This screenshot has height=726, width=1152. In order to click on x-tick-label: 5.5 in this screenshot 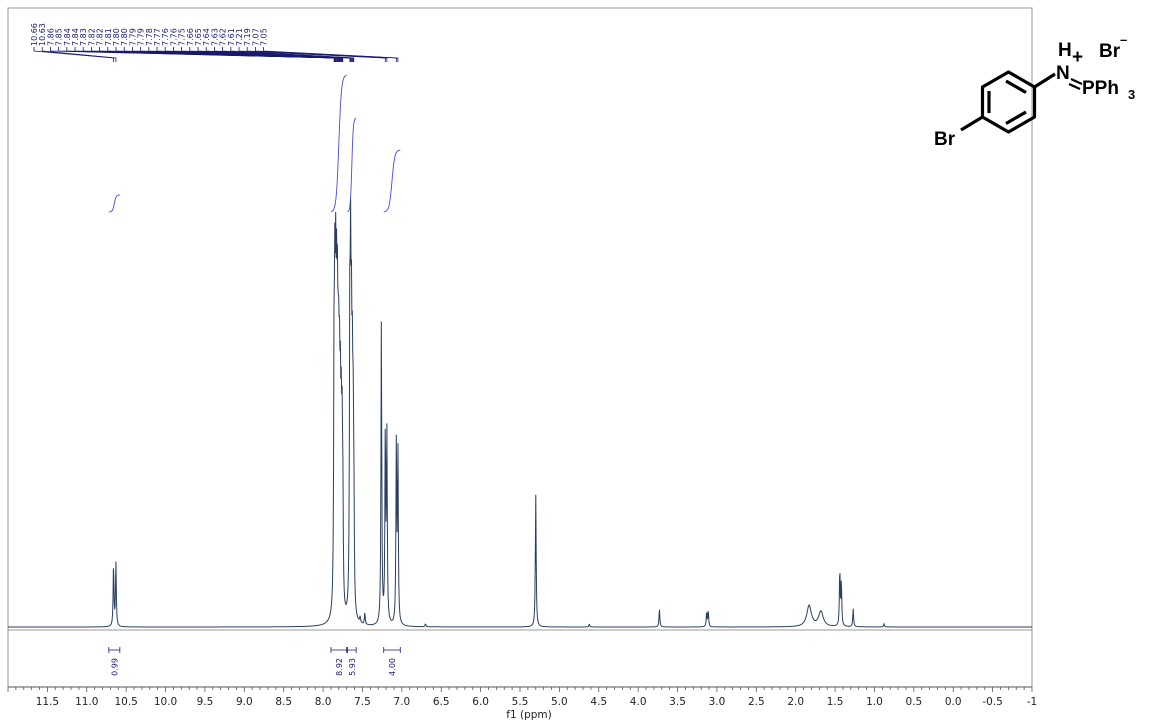, I will do `click(520, 702)`.